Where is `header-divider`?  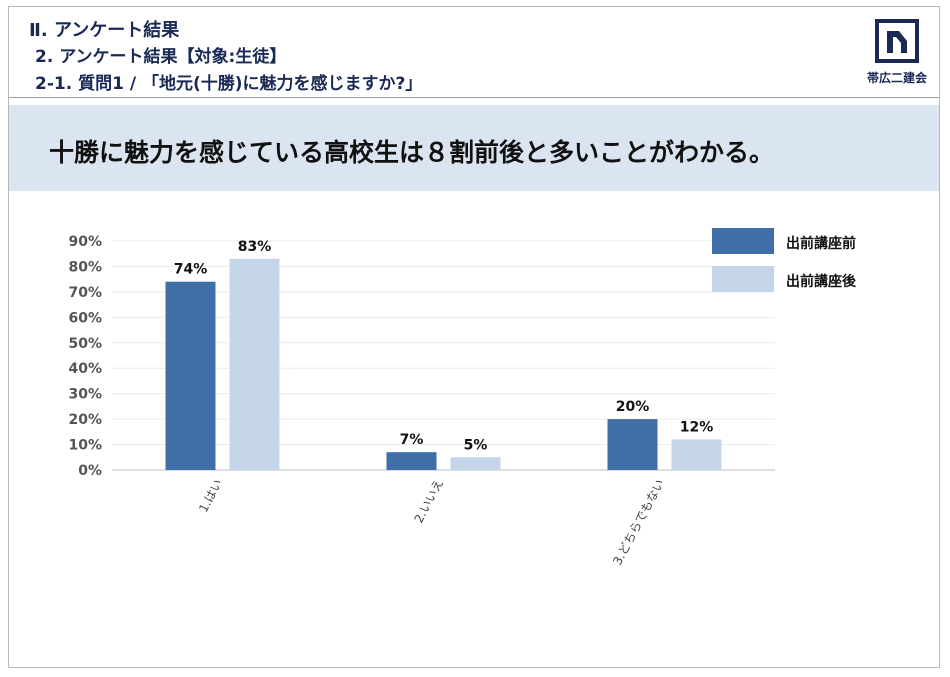 header-divider is located at coordinates (474, 97).